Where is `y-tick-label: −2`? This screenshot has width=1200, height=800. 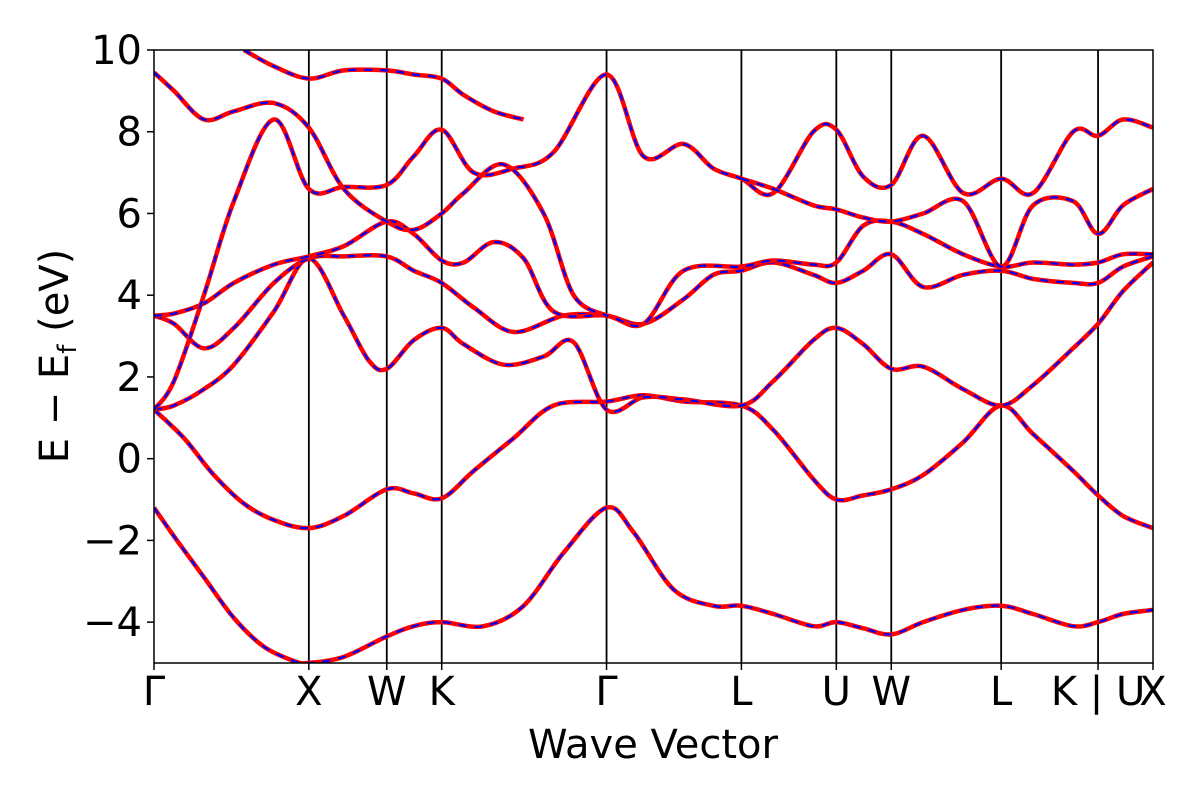
y-tick-label: −2 is located at coordinates (112, 541).